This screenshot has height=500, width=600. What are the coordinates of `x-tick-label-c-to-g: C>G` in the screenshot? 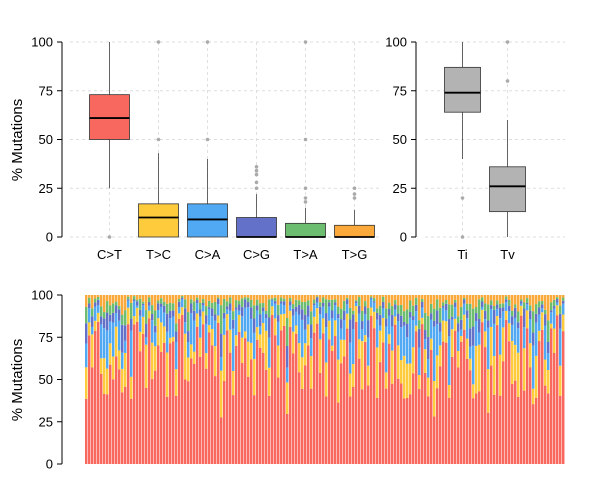 It's located at (256, 254).